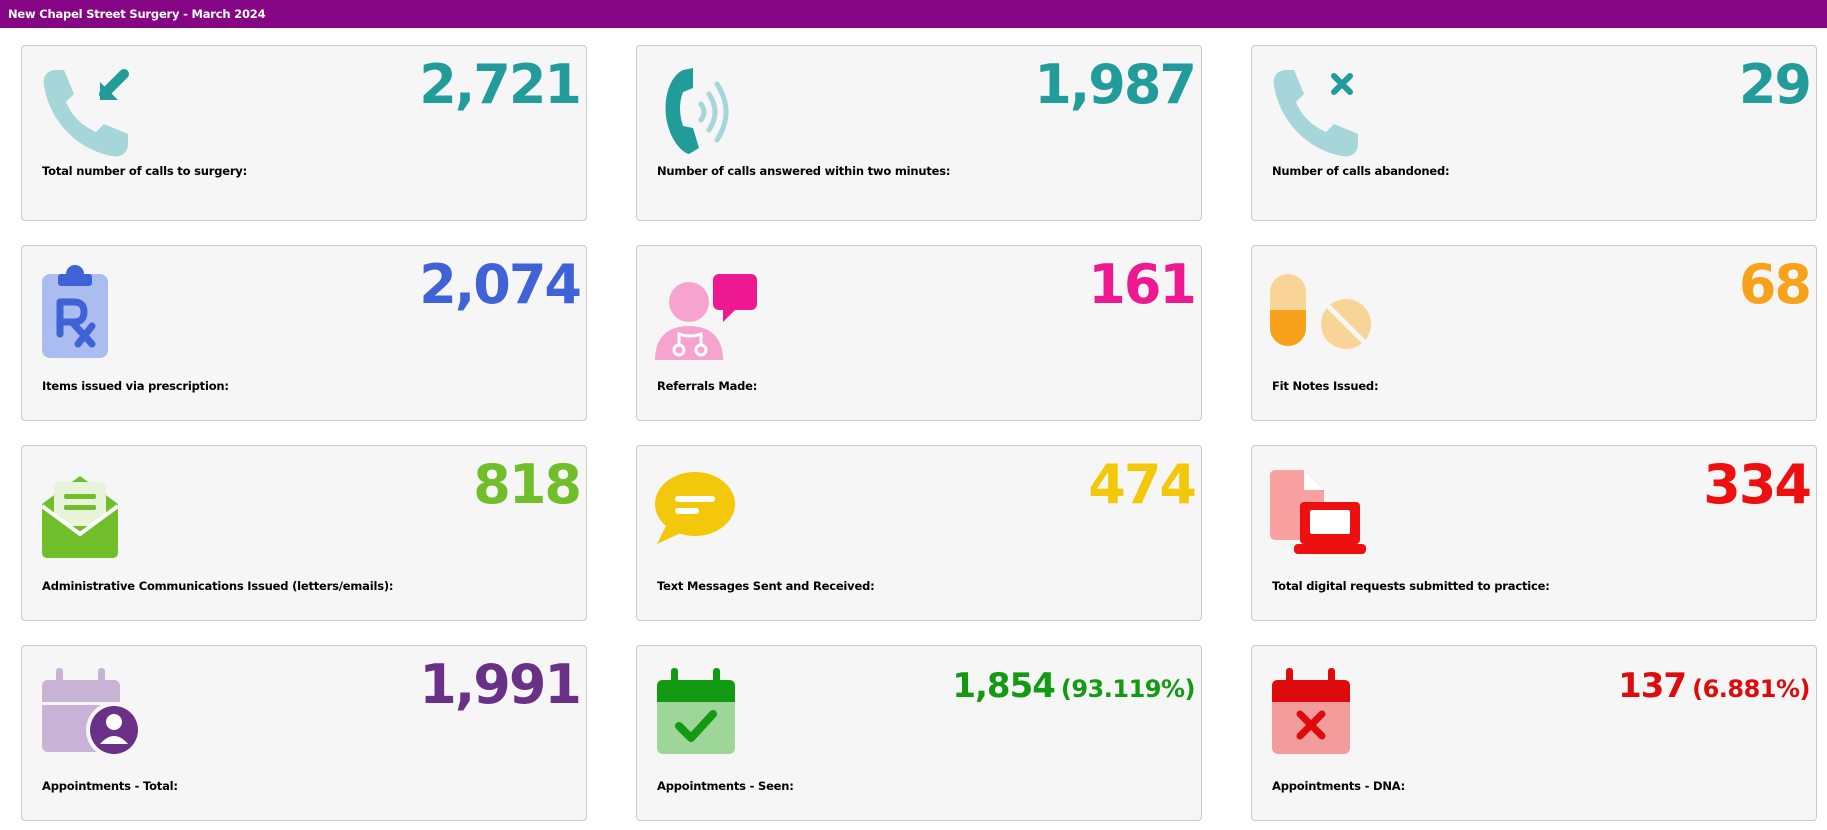 This screenshot has height=830, width=1827. What do you see at coordinates (304, 333) in the screenshot?
I see `card-prescriptions: 2,074 Items issued via prescription:` at bounding box center [304, 333].